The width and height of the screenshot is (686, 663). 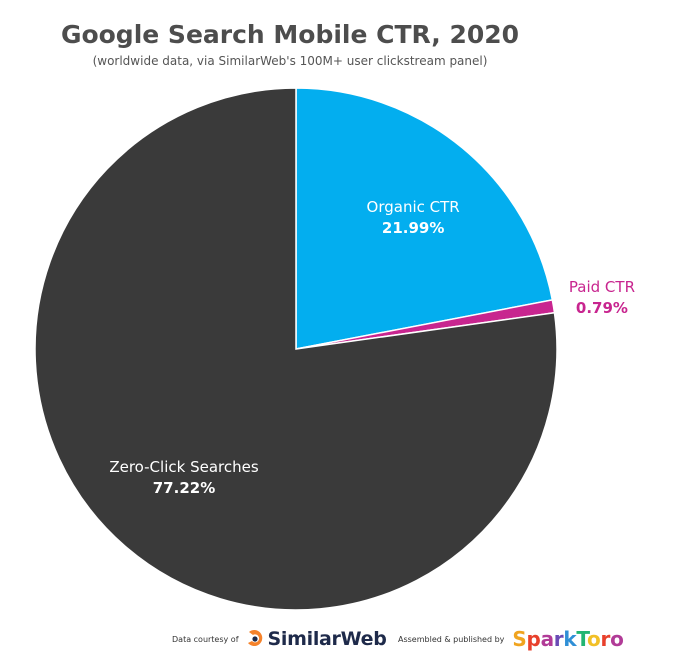 I want to click on slice-value-organic-ctr: 21.99%, so click(x=413, y=228).